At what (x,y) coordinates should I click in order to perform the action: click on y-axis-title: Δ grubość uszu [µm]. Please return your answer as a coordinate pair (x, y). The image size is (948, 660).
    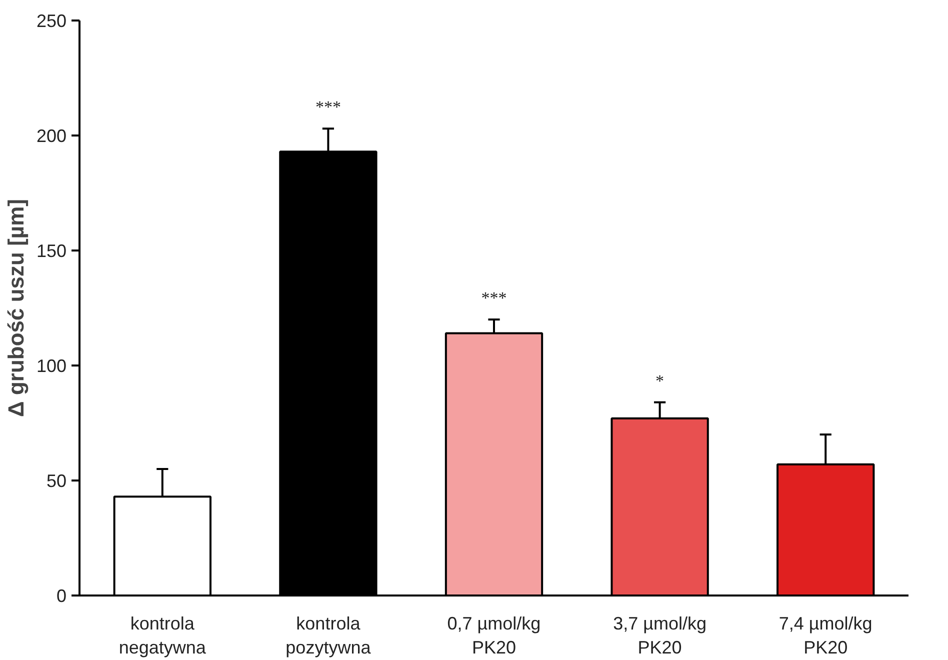
    Looking at the image, I should click on (15, 308).